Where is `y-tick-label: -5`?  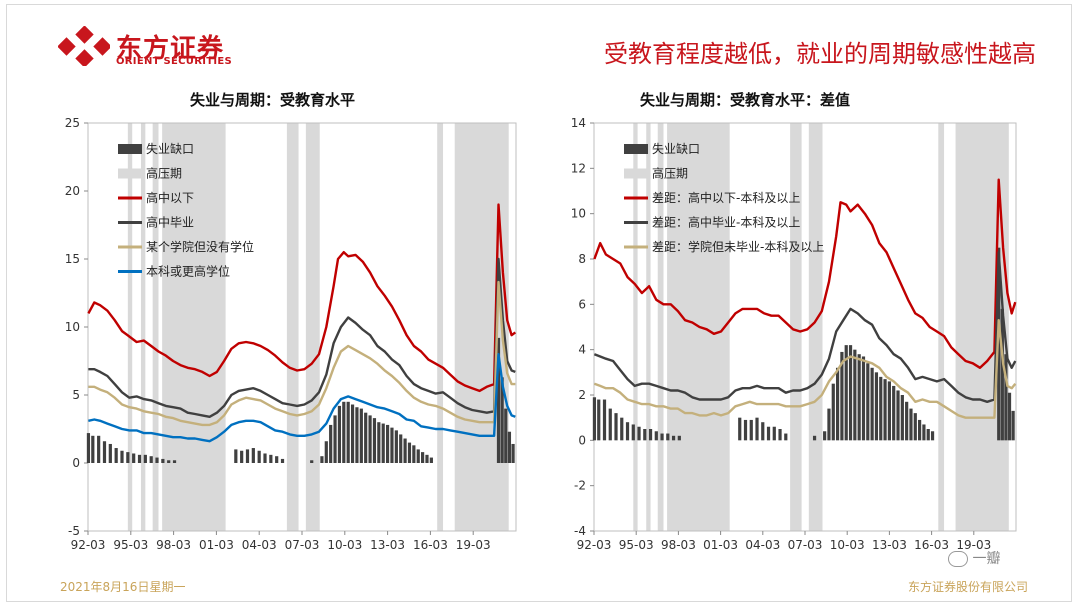 y-tick-label: -5 is located at coordinates (74, 531).